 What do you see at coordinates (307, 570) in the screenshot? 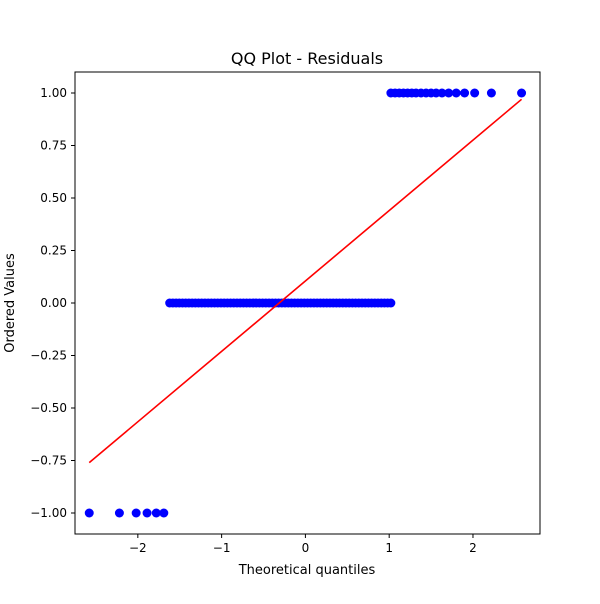
I see `x-axis-label: Theoretical quantiles` at bounding box center [307, 570].